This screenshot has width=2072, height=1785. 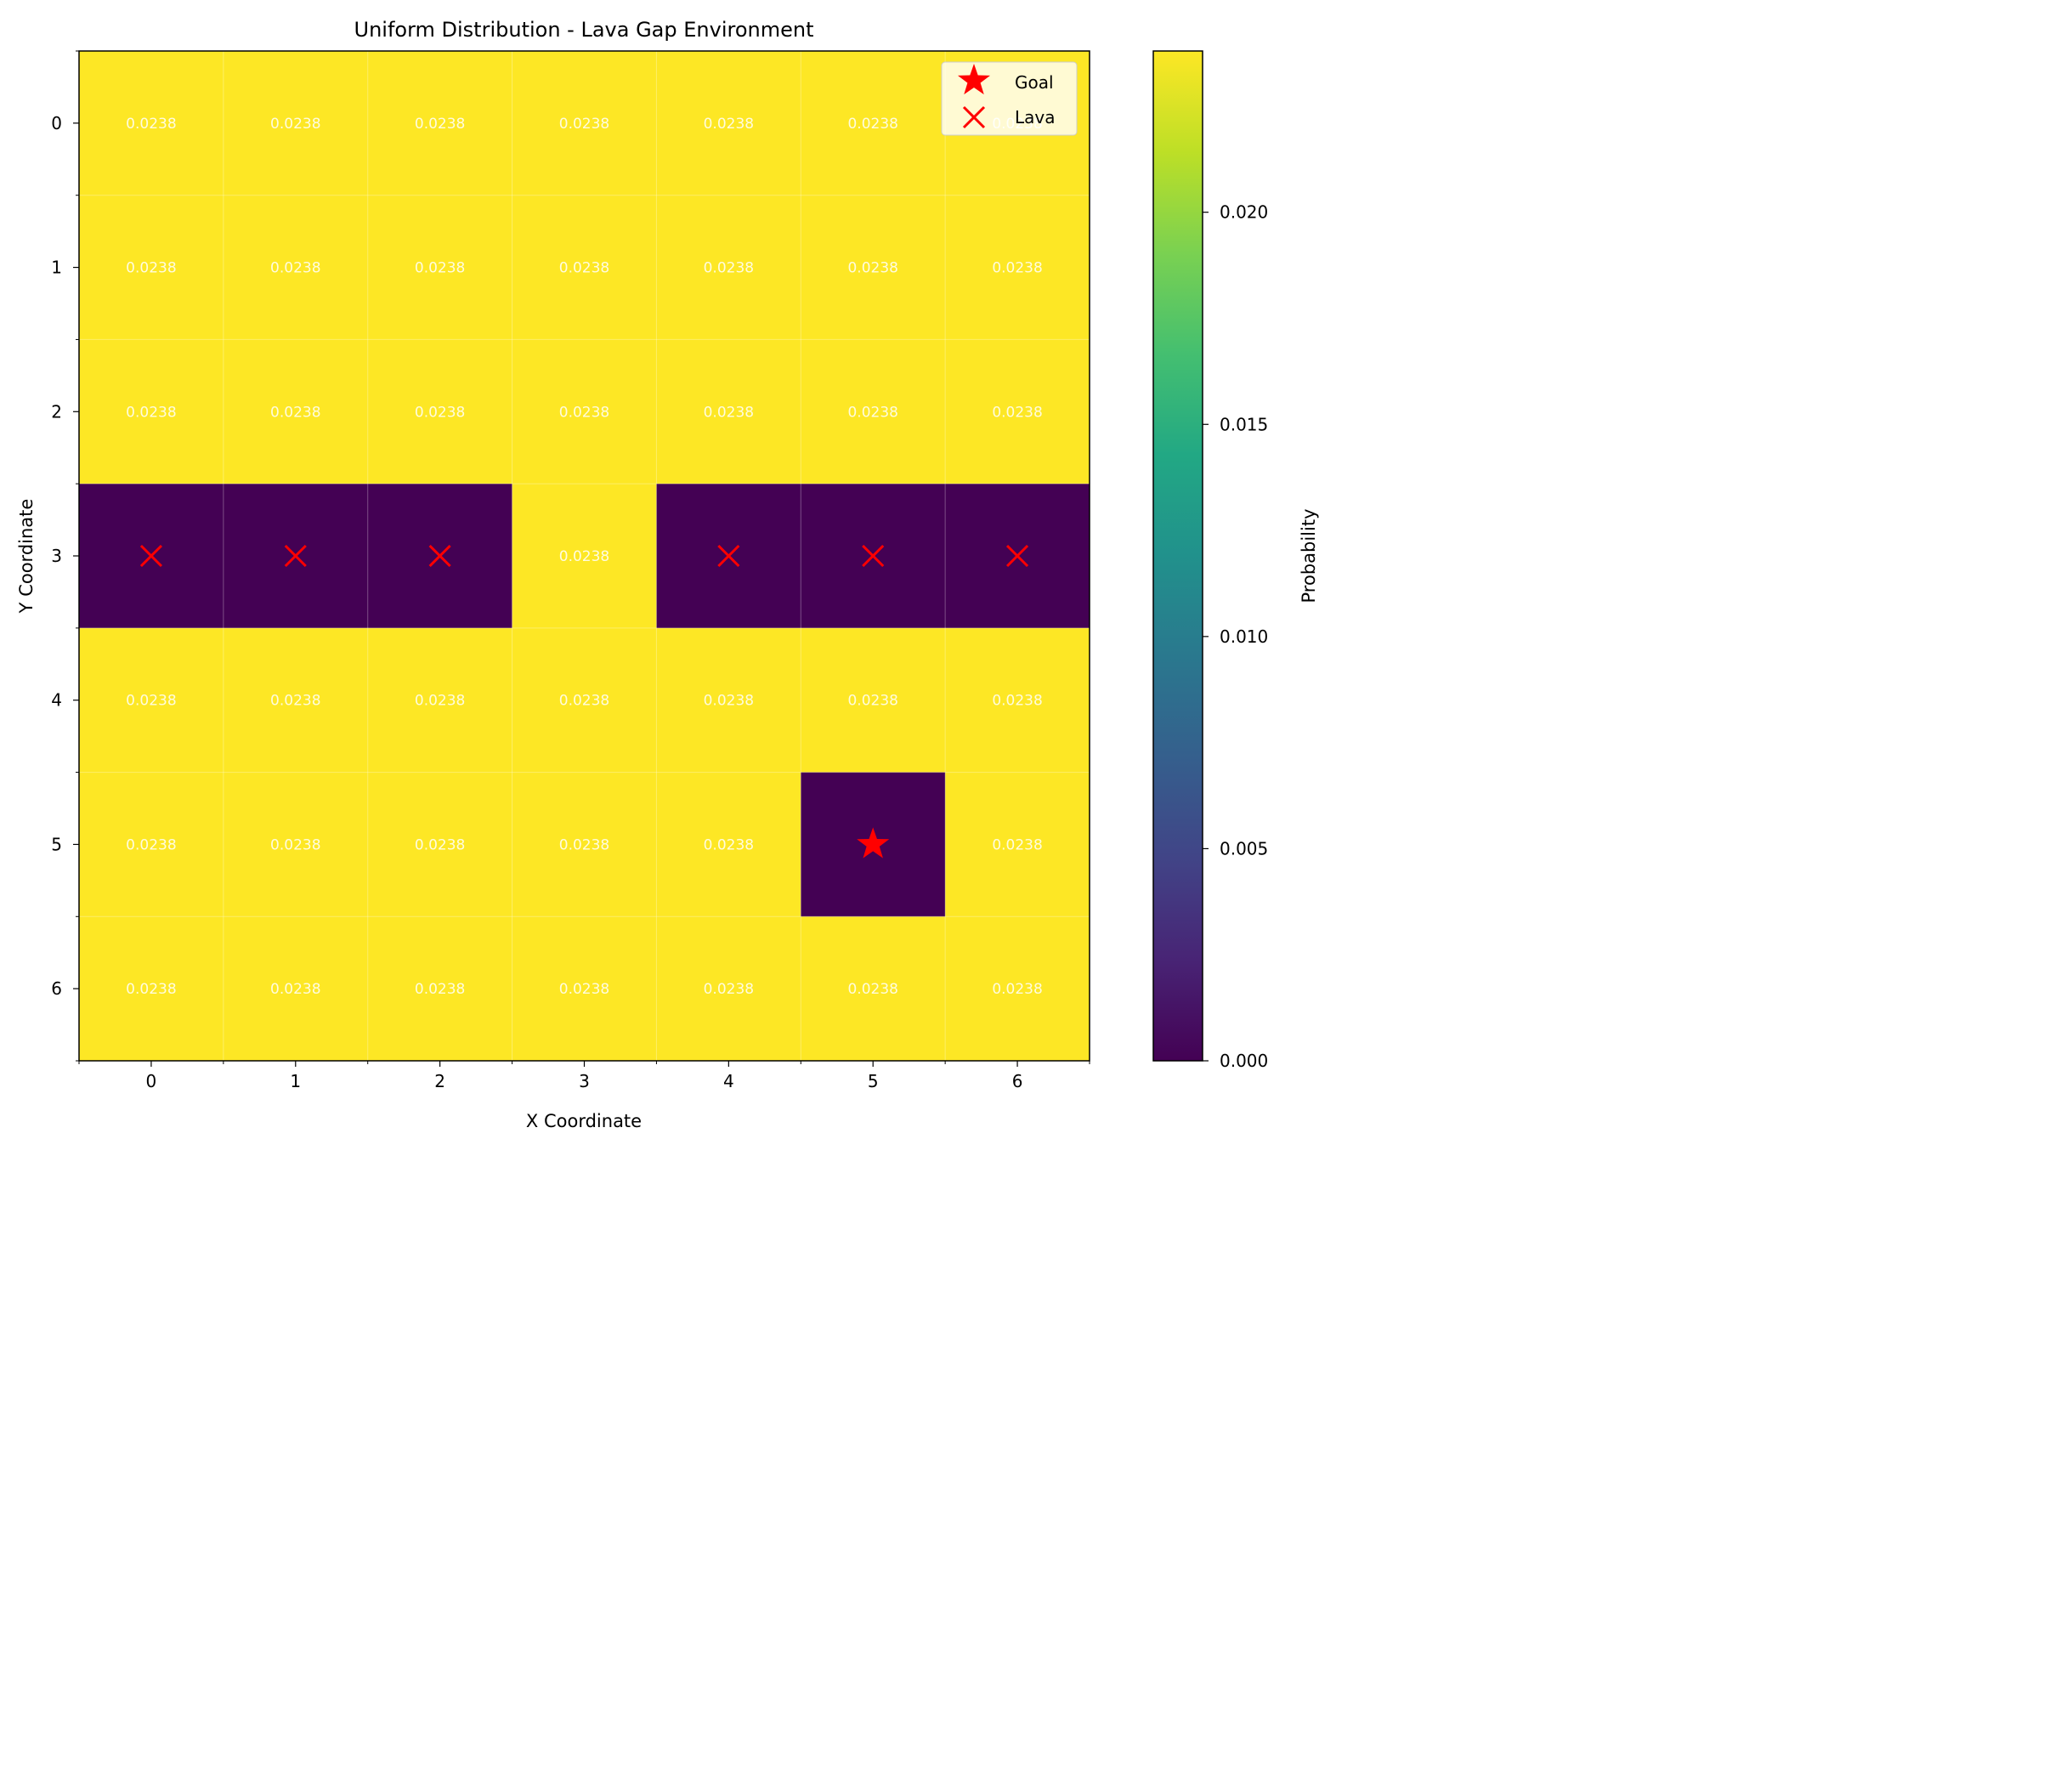 What do you see at coordinates (584, 1081) in the screenshot?
I see `x-tick-label: 3` at bounding box center [584, 1081].